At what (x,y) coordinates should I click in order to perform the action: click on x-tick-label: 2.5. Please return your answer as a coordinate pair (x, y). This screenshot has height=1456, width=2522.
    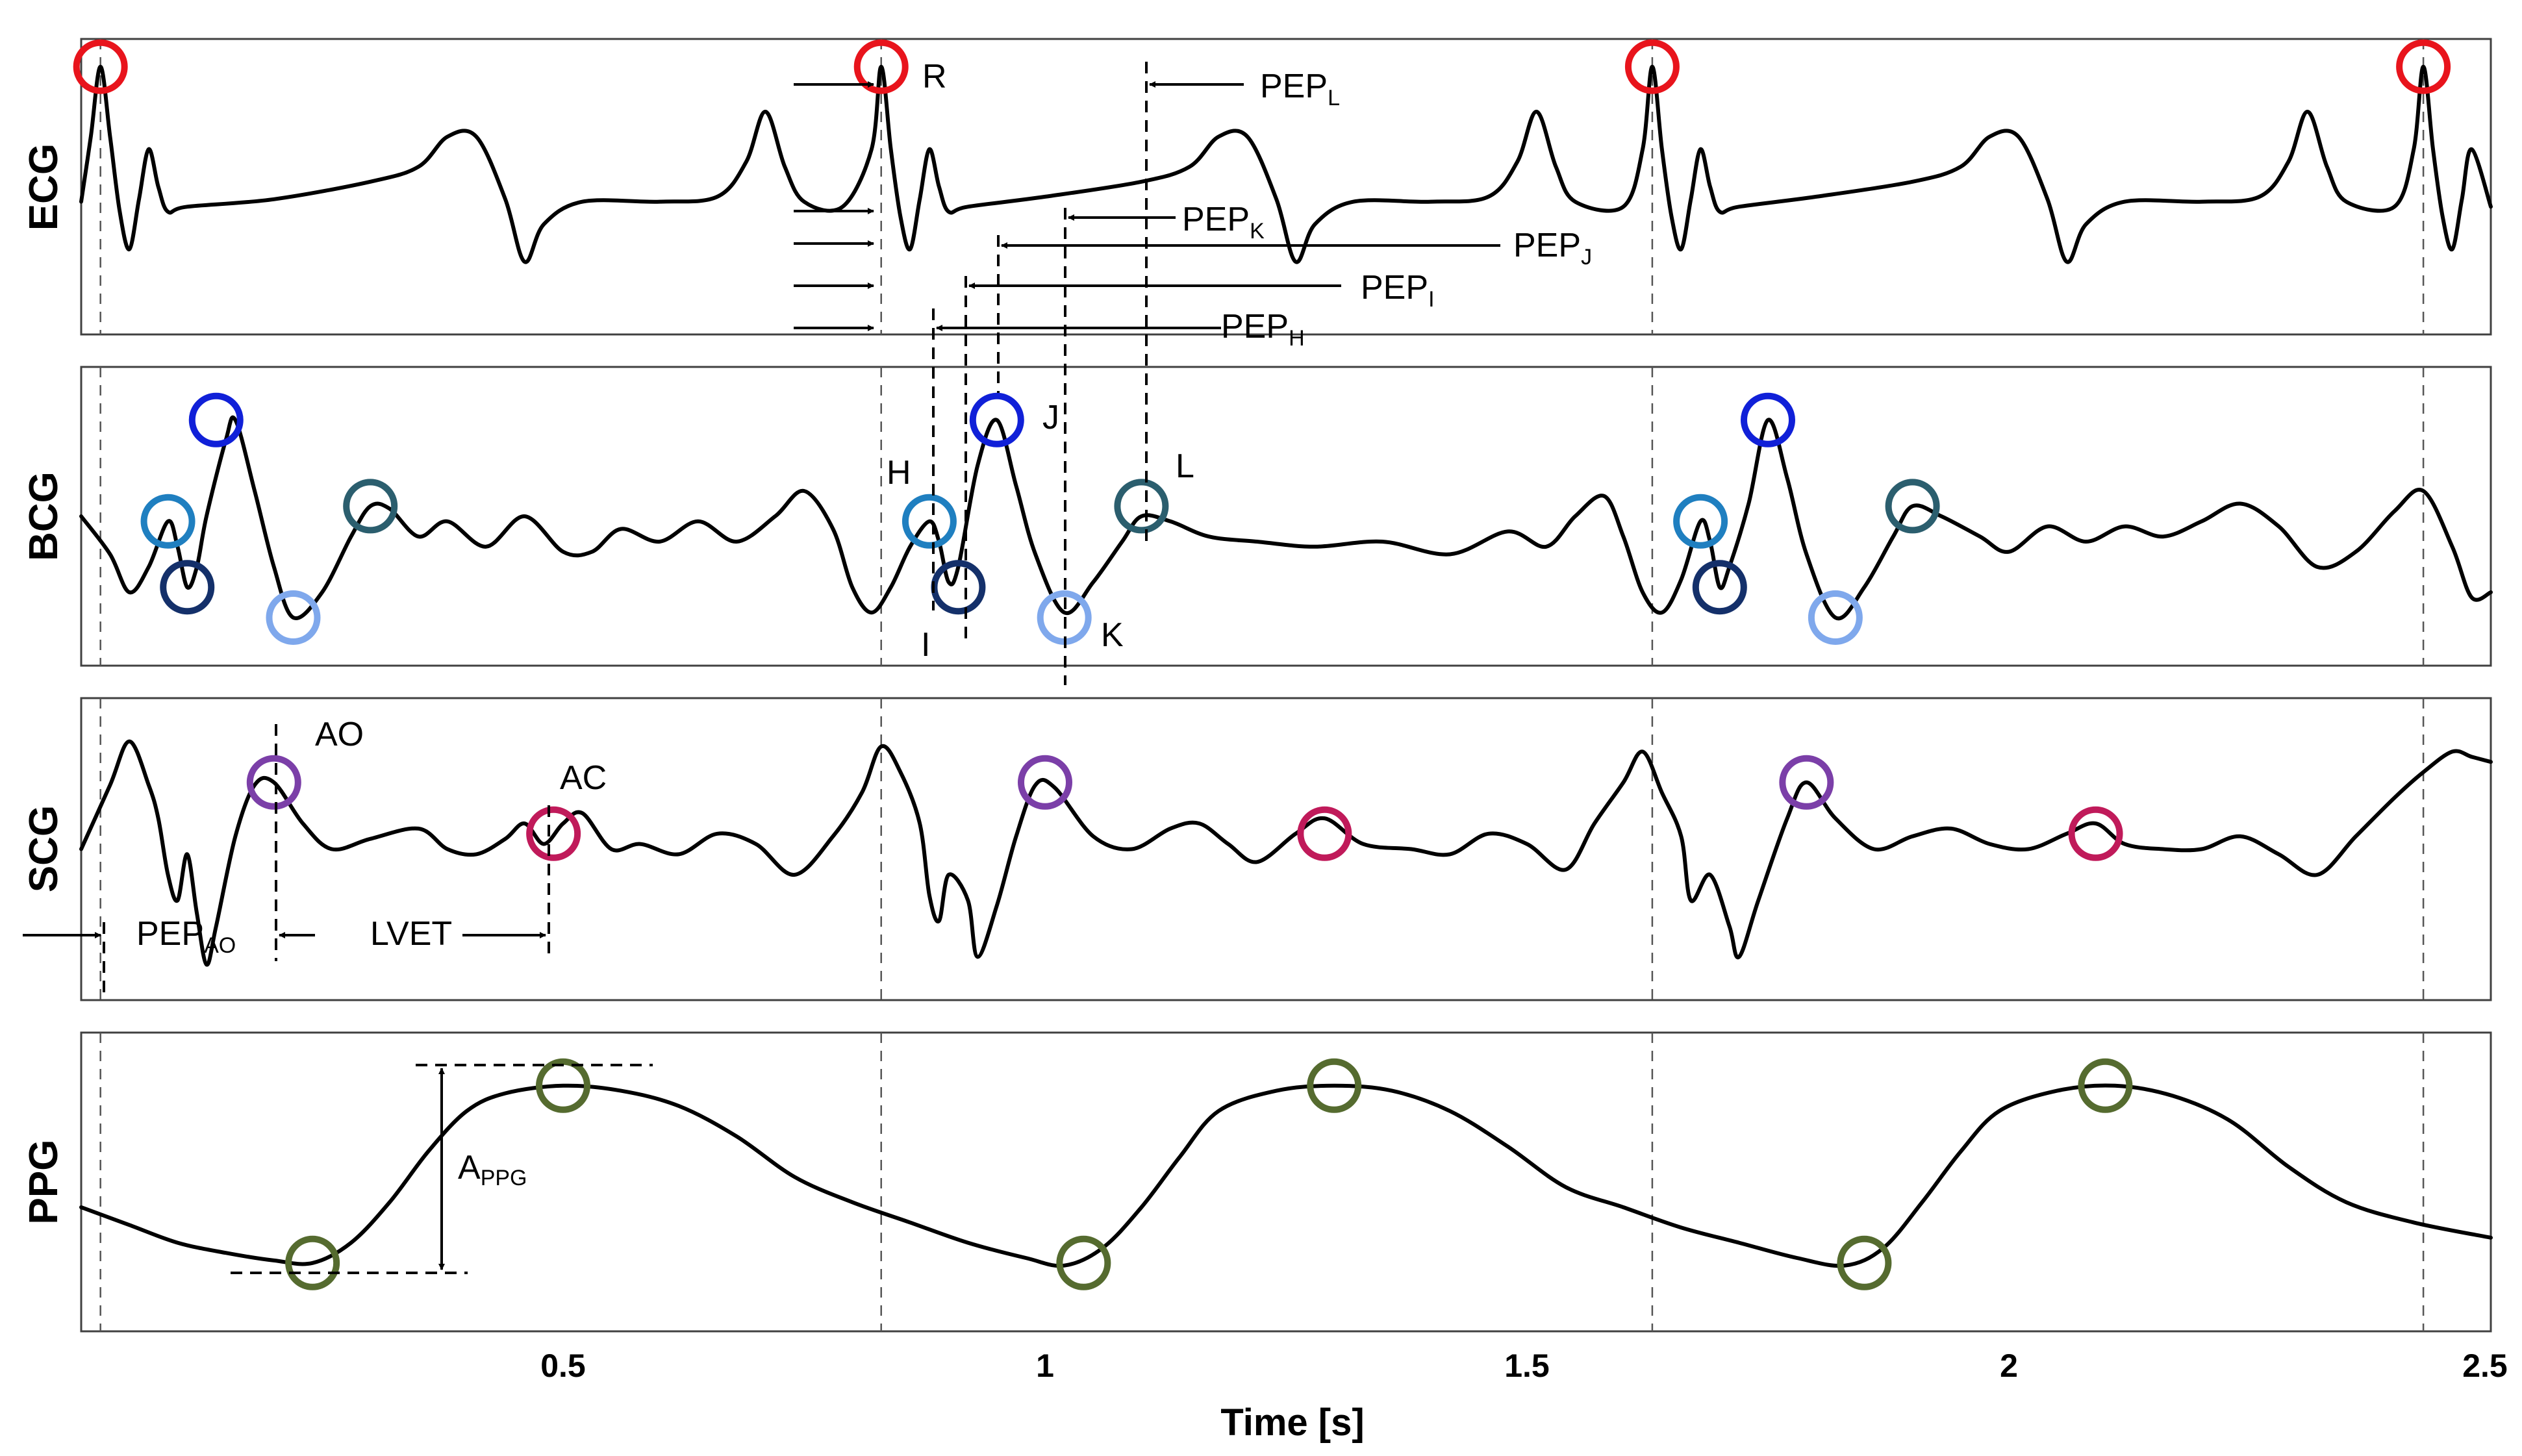
    Looking at the image, I should click on (2485, 1366).